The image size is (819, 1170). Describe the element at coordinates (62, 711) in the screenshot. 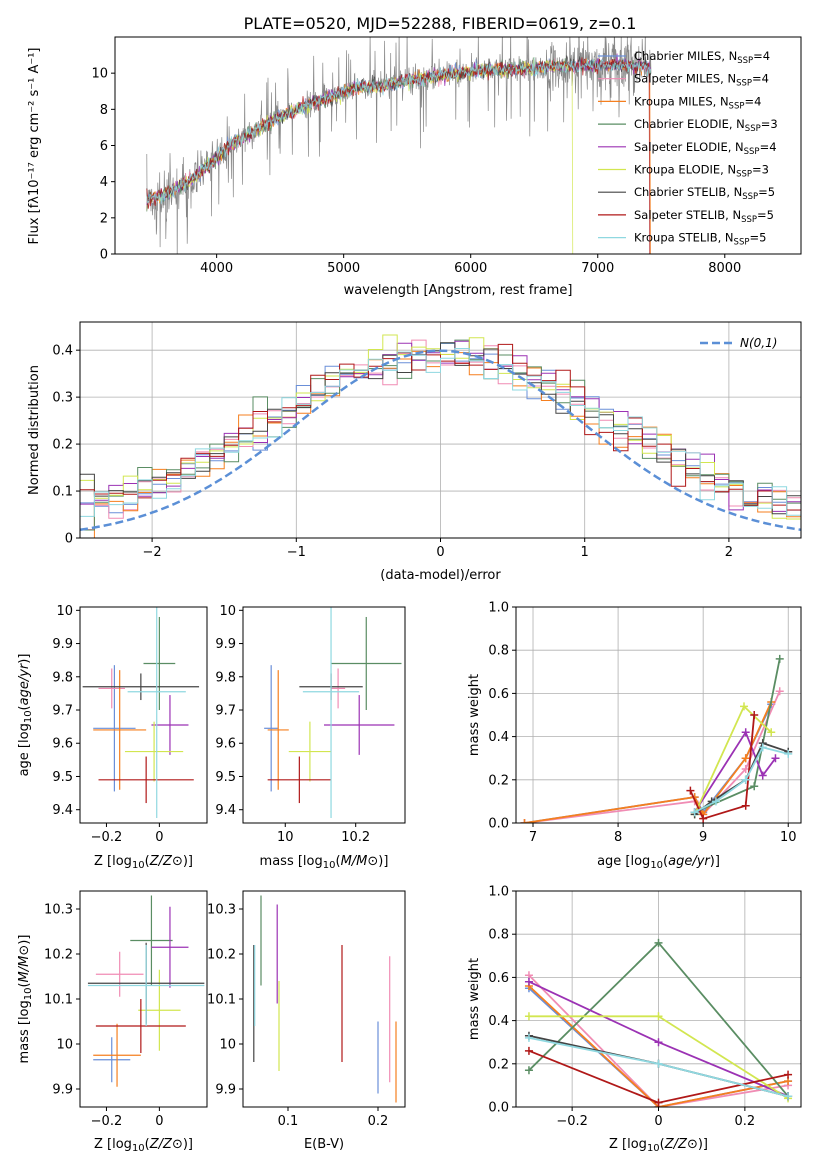

I see `y-tick-label: 9.7` at that location.